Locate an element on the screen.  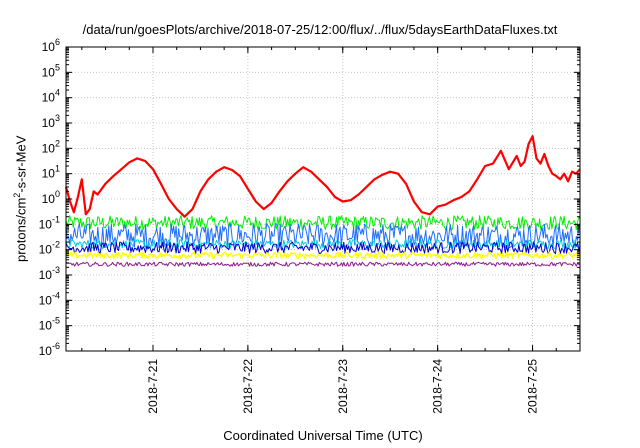
y-tick-label: 10⁻³ is located at coordinates (49, 273).